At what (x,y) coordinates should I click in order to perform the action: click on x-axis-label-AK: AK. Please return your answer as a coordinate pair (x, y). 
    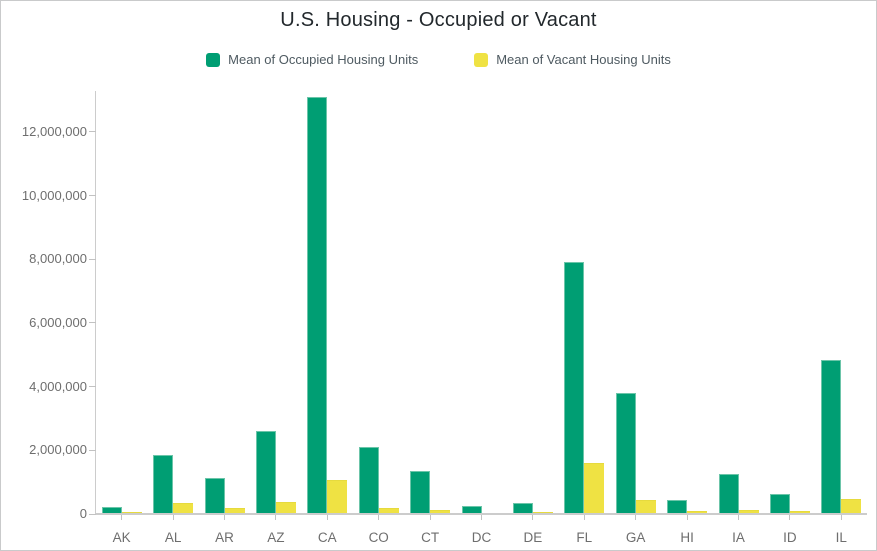
    Looking at the image, I should click on (121, 537).